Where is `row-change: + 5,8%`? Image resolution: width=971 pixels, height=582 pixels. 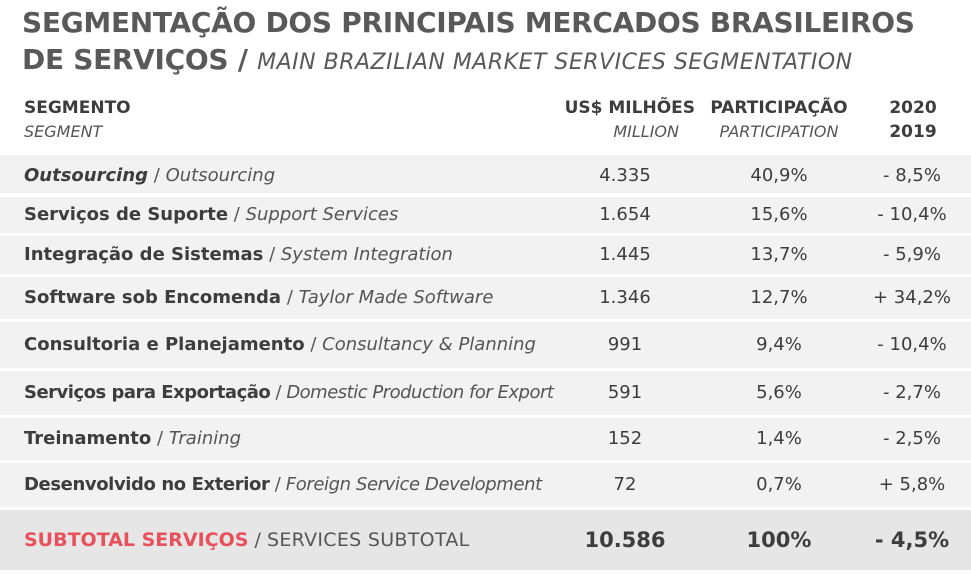 row-change: + 5,8% is located at coordinates (912, 484).